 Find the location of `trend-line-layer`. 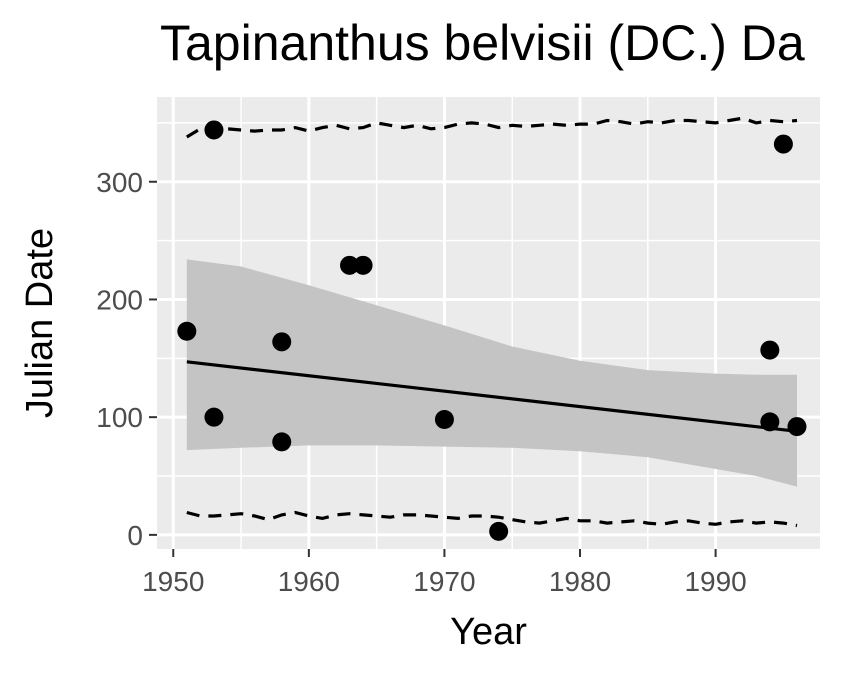

trend-line-layer is located at coordinates (492, 396).